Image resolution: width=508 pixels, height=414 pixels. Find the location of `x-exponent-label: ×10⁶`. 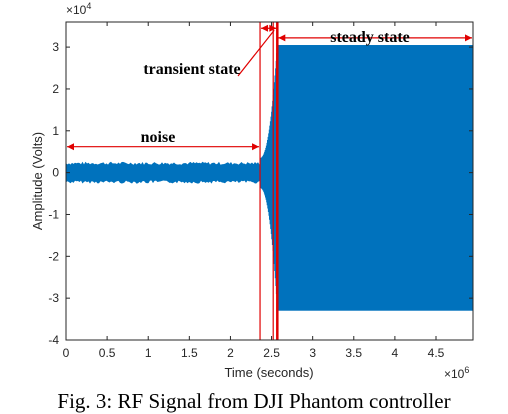

x-exponent-label: ×10⁶ is located at coordinates (456, 373).